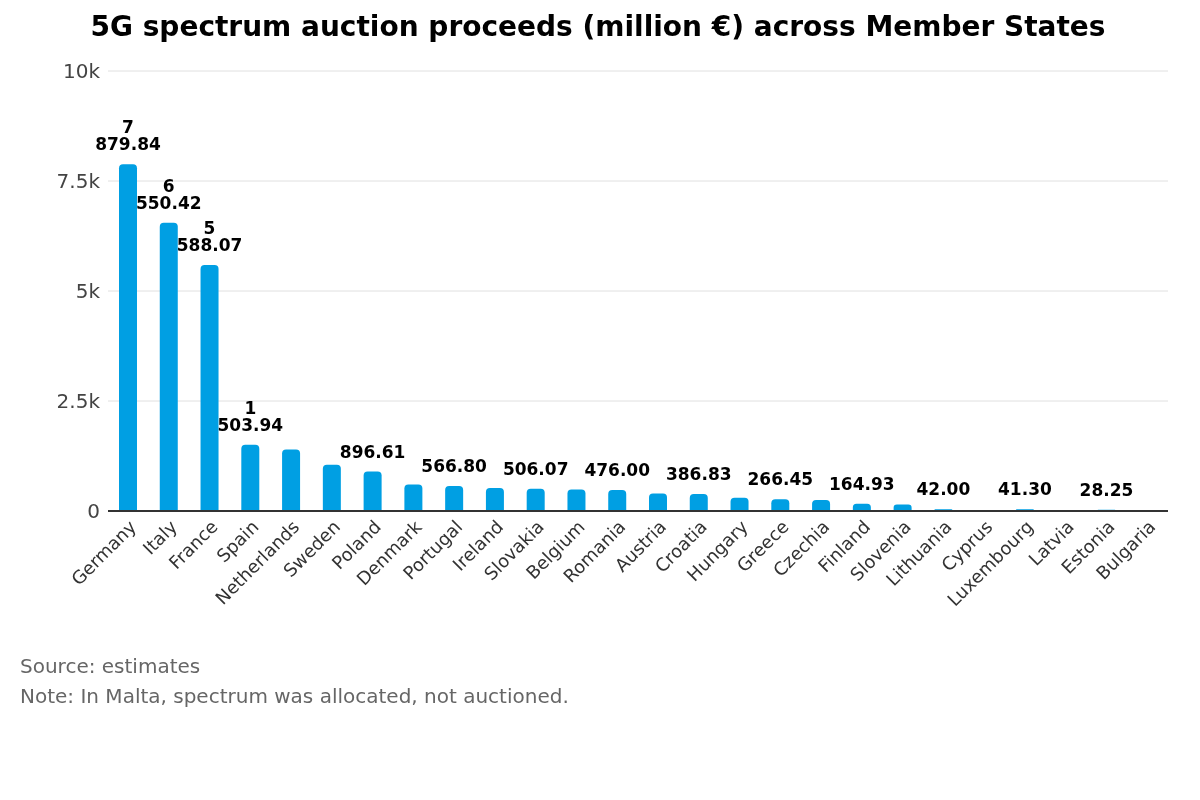 This screenshot has height=800, width=1200. Describe the element at coordinates (1106, 489) in the screenshot. I see `data-label: 28.25` at that location.